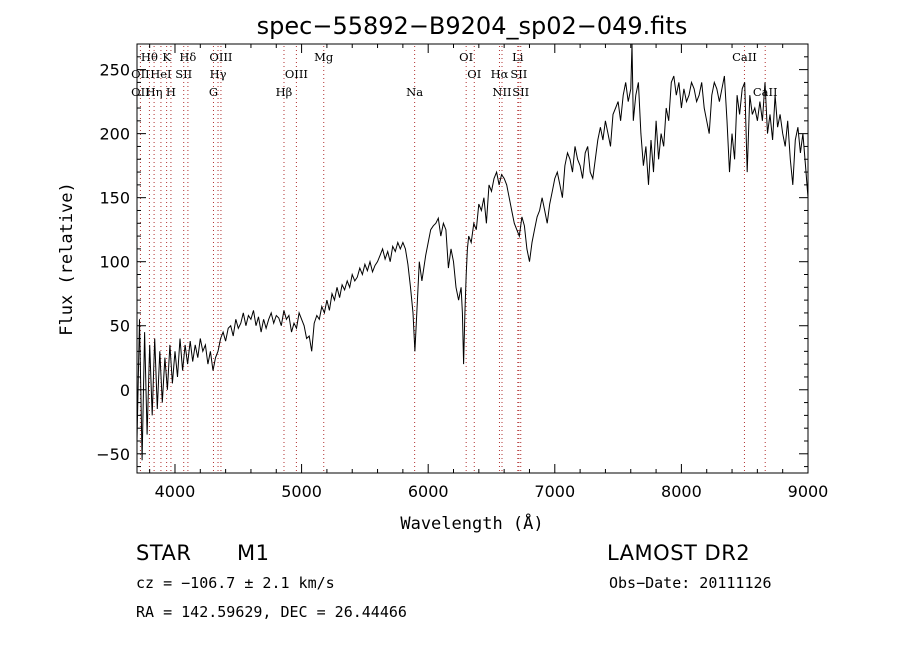  Describe the element at coordinates (690, 583) in the screenshot. I see `observation-date: Obs−Date: 20111126` at that location.